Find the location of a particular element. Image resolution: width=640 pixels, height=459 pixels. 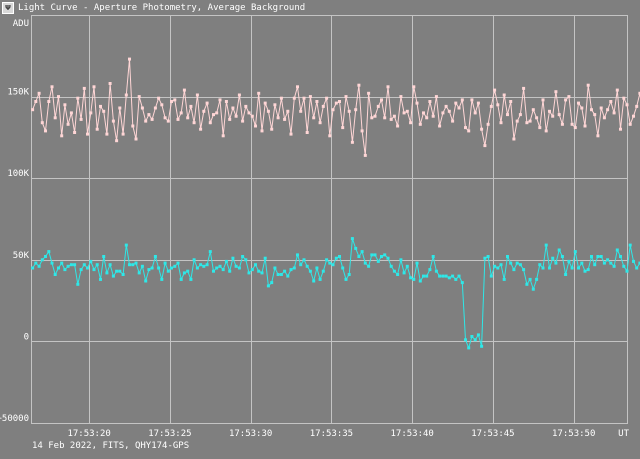

x-axis-label: UT is located at coordinates (623, 434).